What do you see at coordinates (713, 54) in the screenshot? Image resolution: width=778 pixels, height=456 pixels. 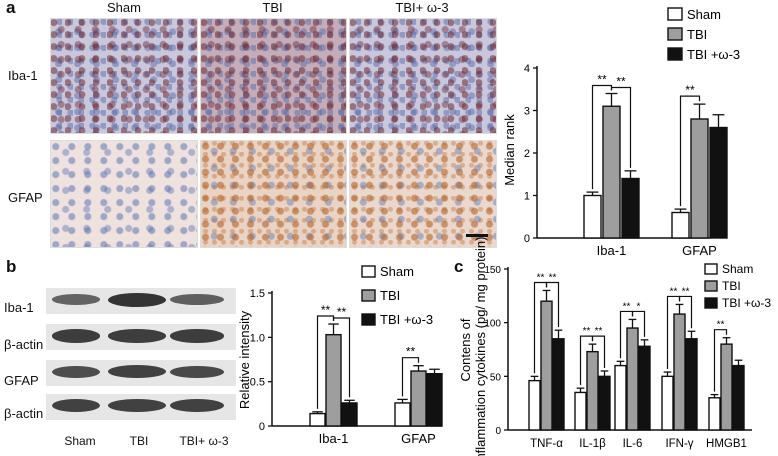 I see `chart-a-legend-label: TBI +ω-3` at bounding box center [713, 54].